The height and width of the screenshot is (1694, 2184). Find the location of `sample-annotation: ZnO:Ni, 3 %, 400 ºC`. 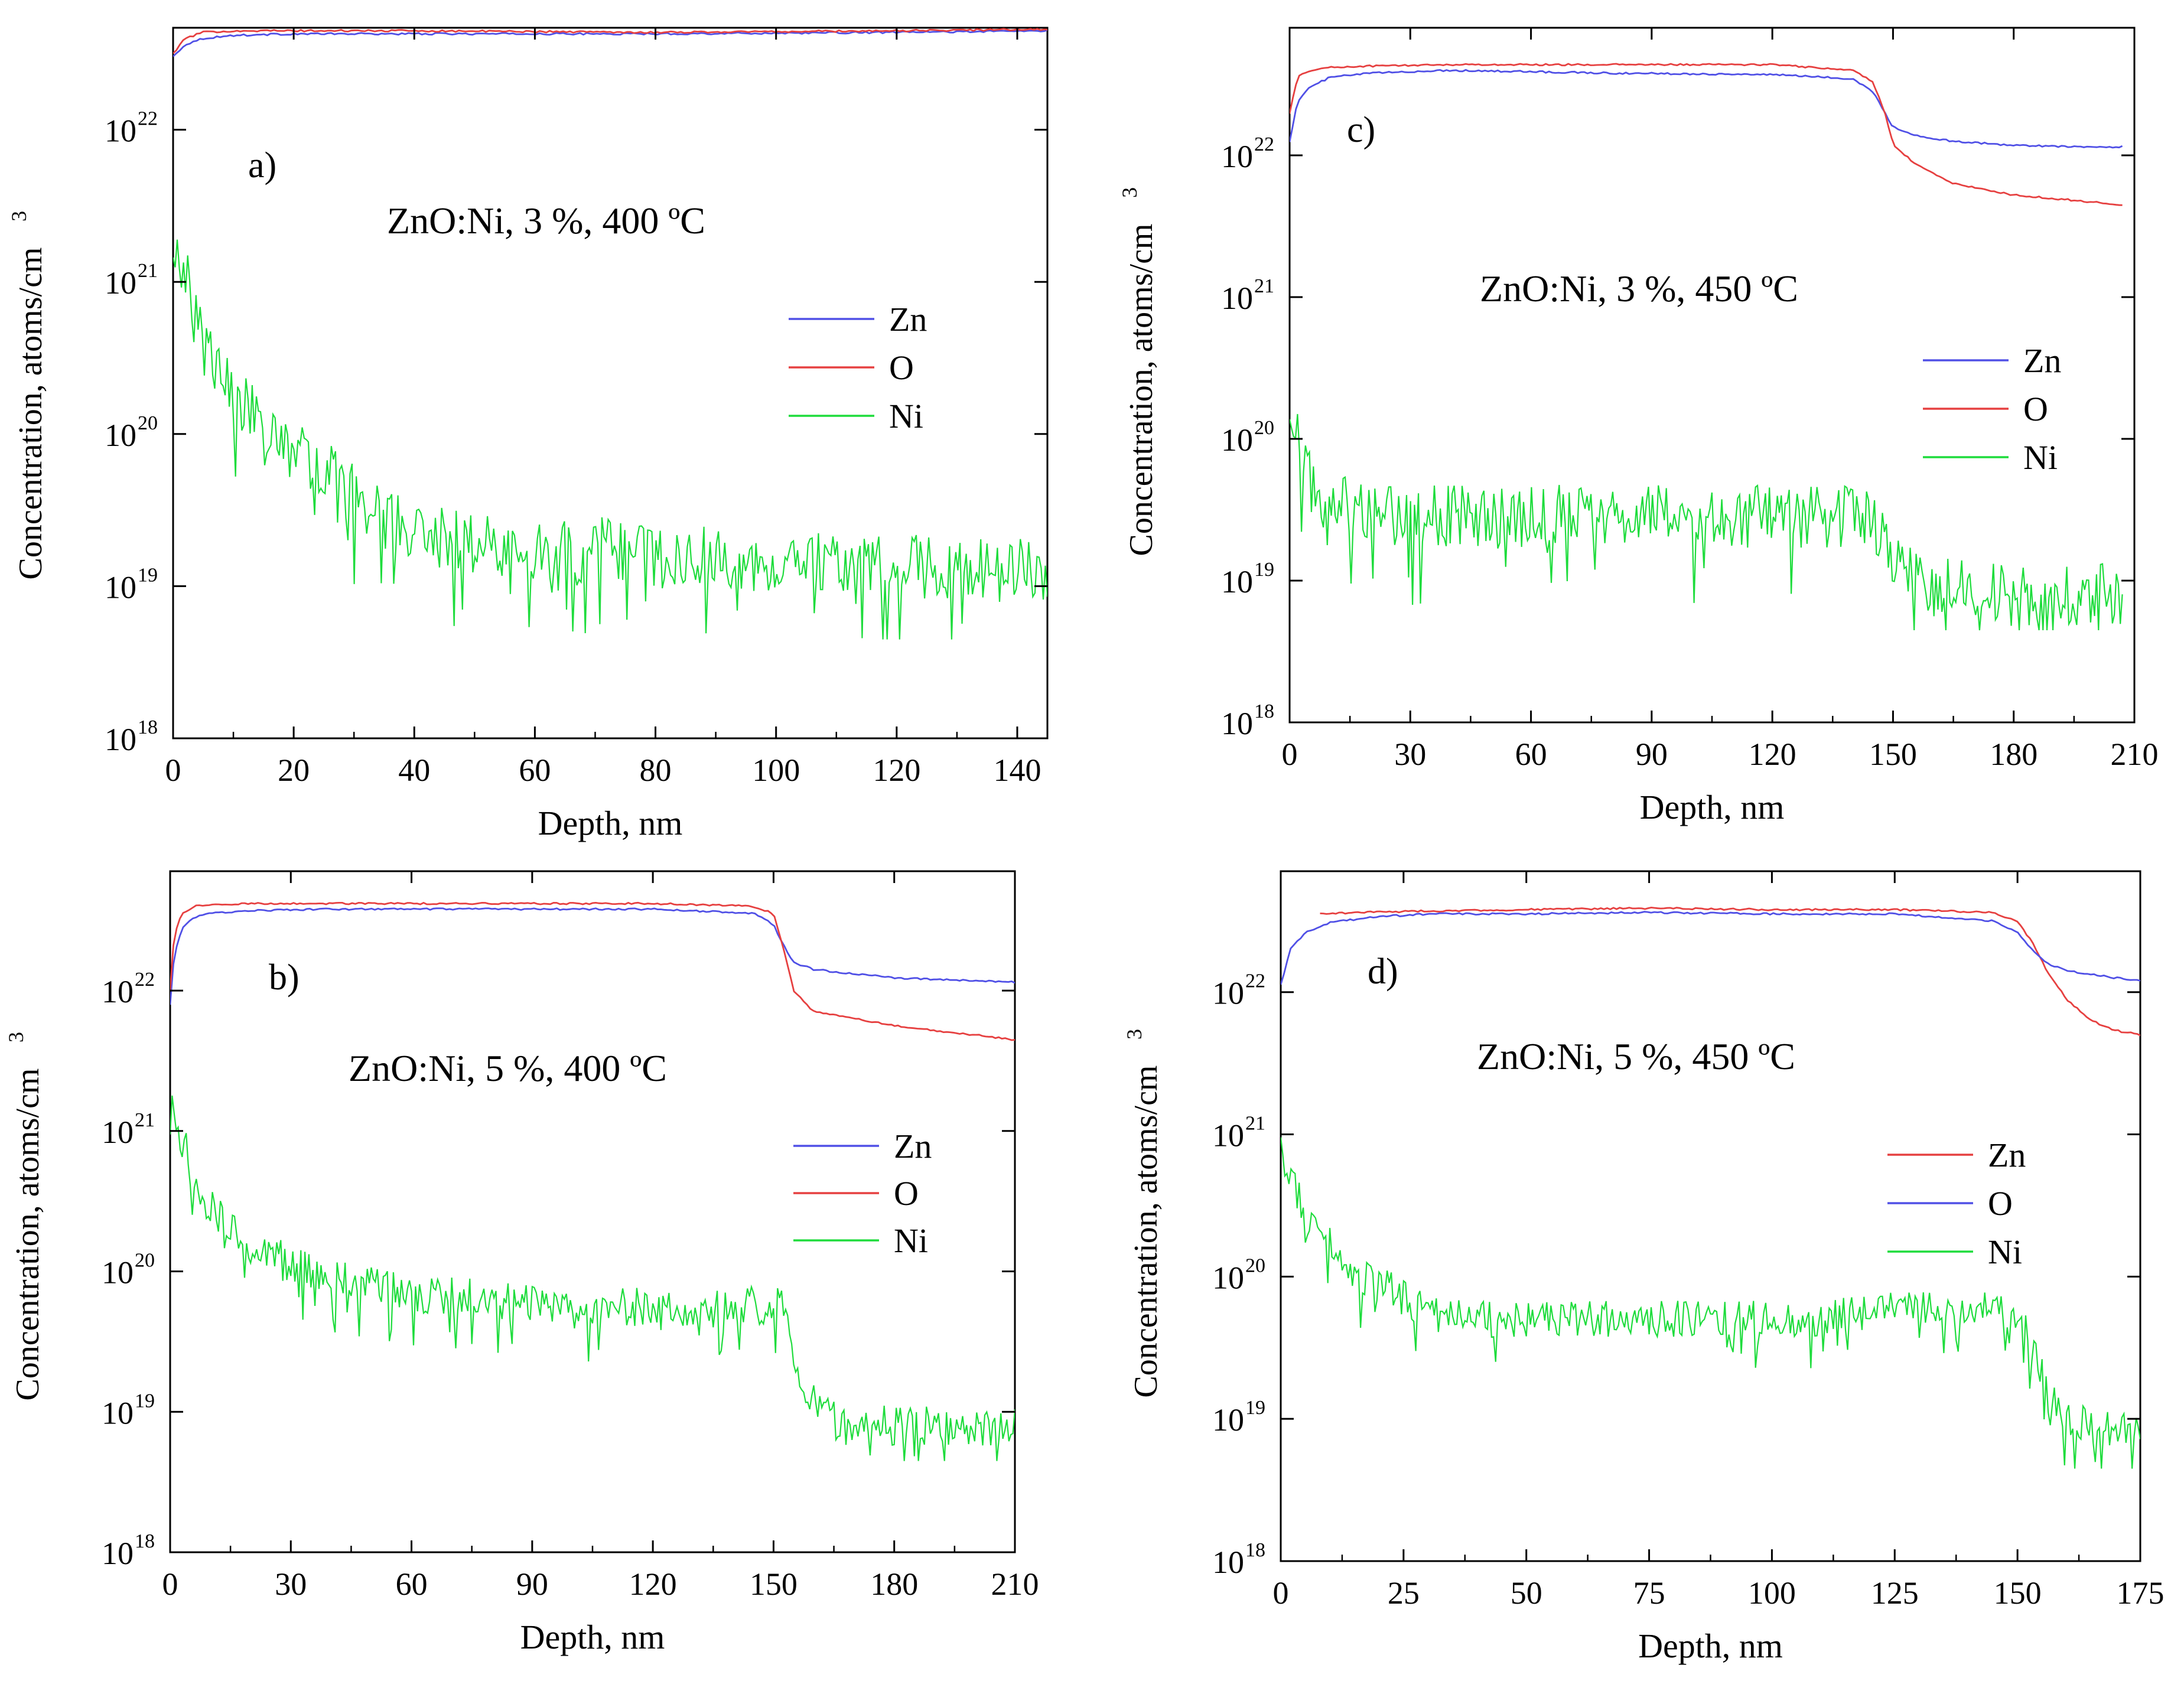

sample-annotation: ZnO:Ni, 3 %, 400 ºC is located at coordinates (546, 221).